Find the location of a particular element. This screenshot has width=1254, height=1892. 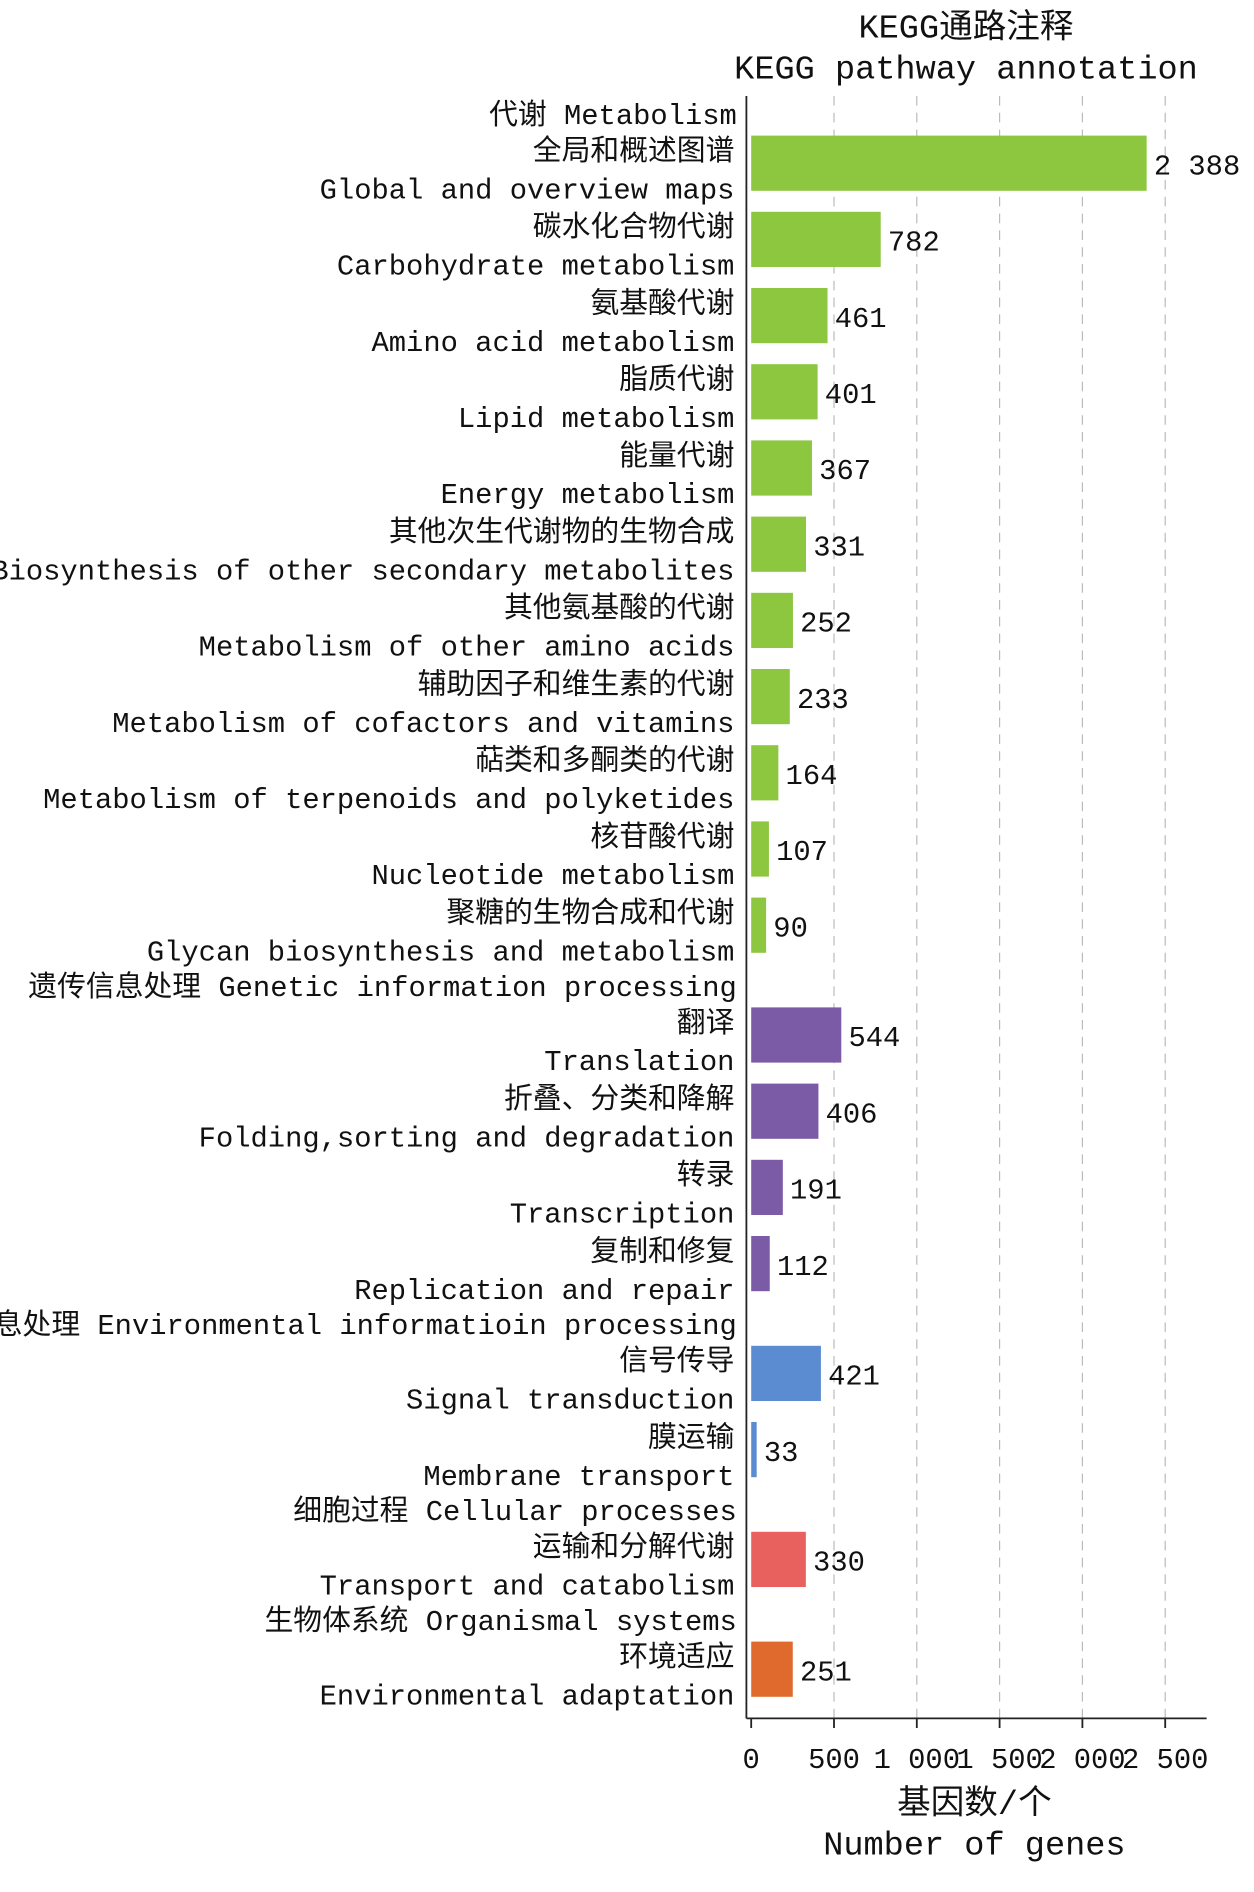

value-label: 330 is located at coordinates (839, 1563).